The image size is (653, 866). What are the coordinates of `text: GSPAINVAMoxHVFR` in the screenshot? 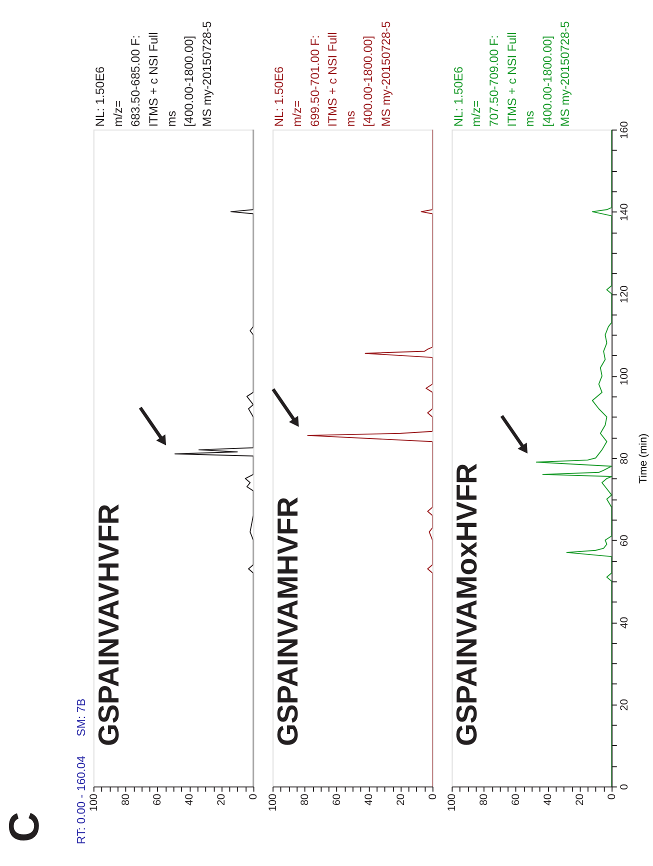 It's located at (468, 604).